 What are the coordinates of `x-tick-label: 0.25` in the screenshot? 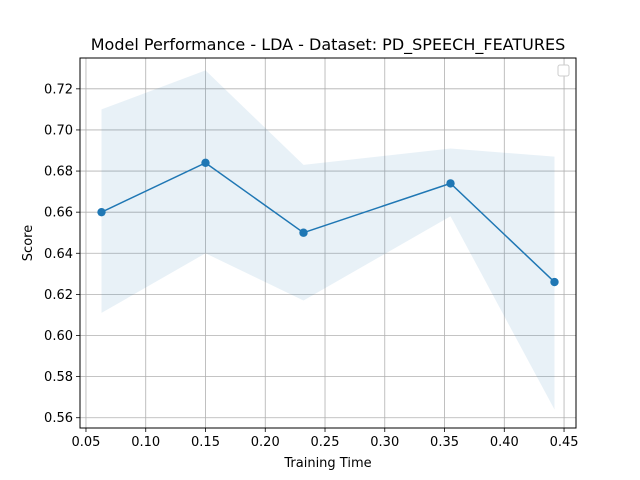 It's located at (325, 442).